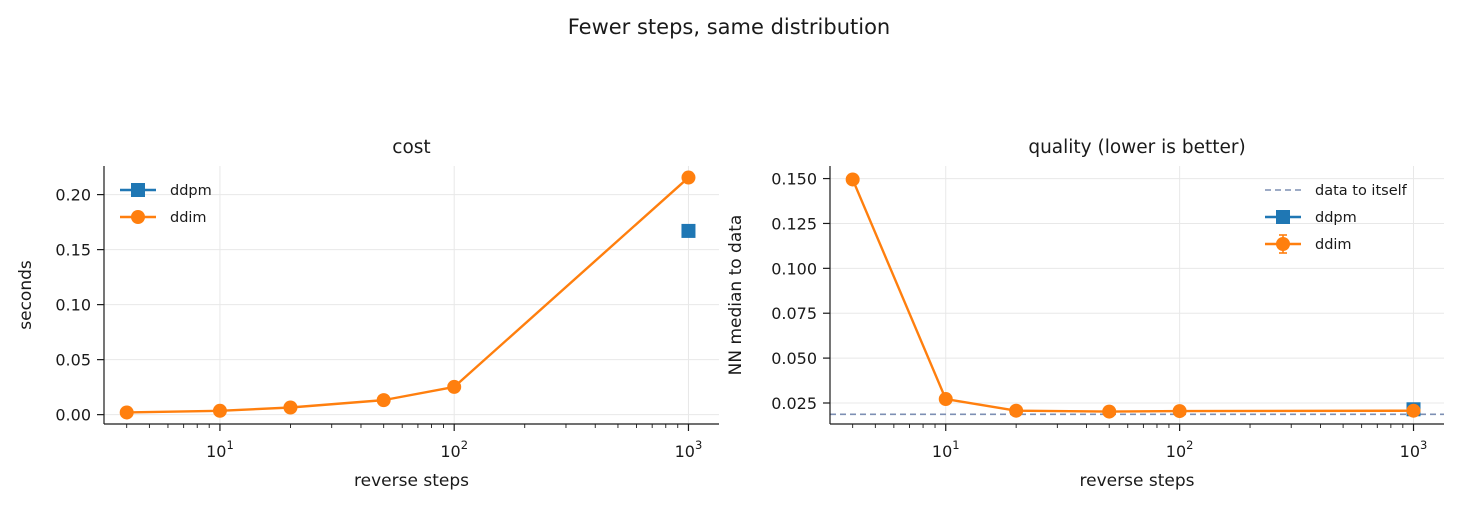  What do you see at coordinates (1361, 191) in the screenshot?
I see `legend-label-data-to-itself: data to itself` at bounding box center [1361, 191].